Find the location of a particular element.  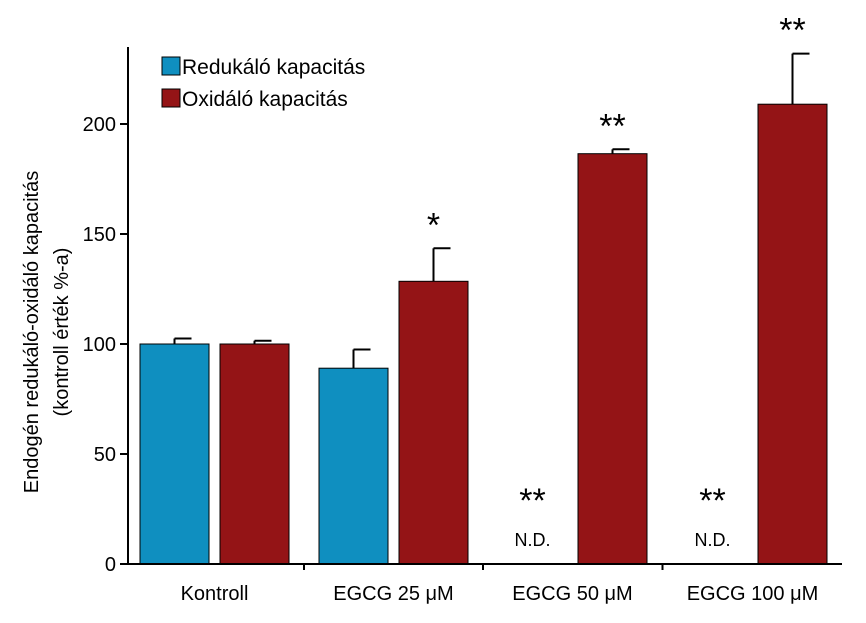

x-tick-label-3: EGCG 100 μM is located at coordinates (753, 594).